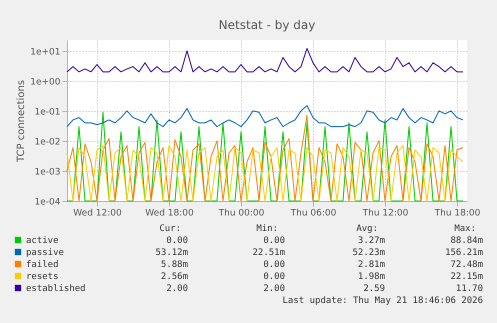  What do you see at coordinates (385, 213) in the screenshot?
I see `x-tick-label: Thu 12:00` at bounding box center [385, 213].